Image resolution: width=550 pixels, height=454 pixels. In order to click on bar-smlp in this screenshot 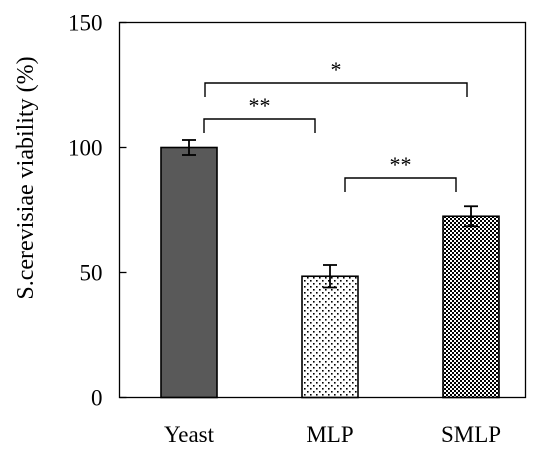, I will do `click(471, 307)`.